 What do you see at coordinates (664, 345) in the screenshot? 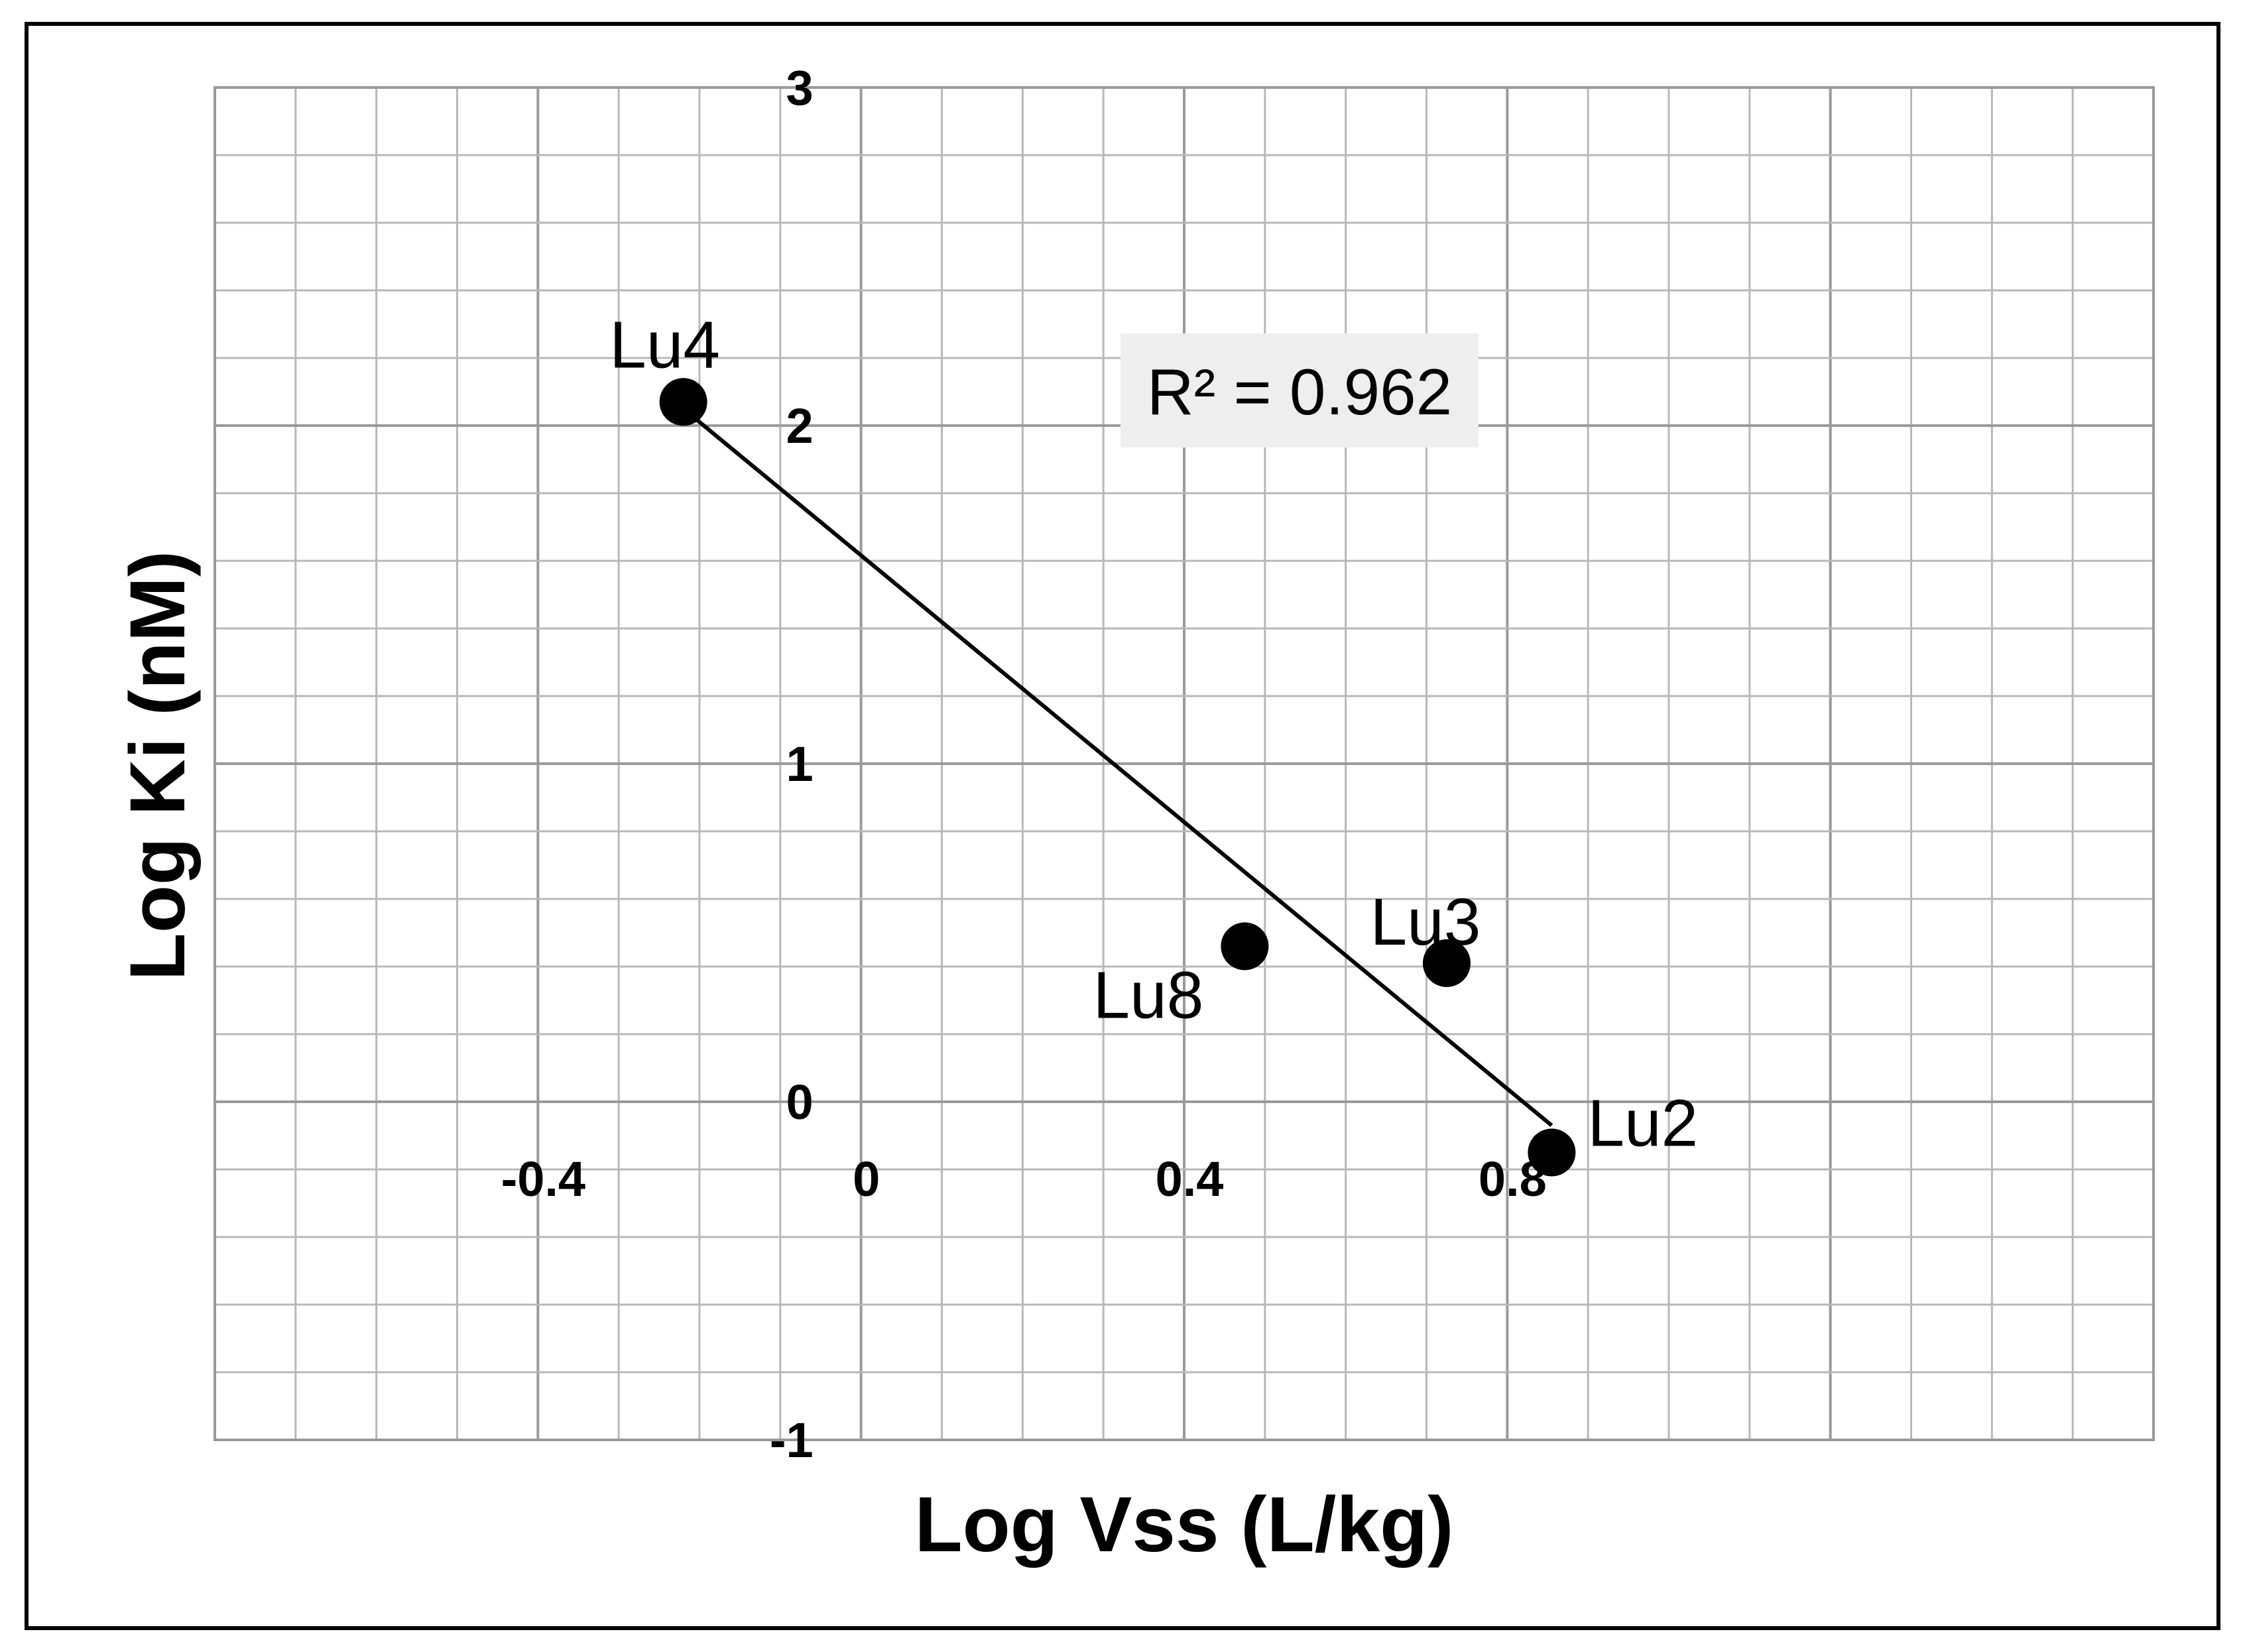
I see `point-label: Lu4` at bounding box center [664, 345].